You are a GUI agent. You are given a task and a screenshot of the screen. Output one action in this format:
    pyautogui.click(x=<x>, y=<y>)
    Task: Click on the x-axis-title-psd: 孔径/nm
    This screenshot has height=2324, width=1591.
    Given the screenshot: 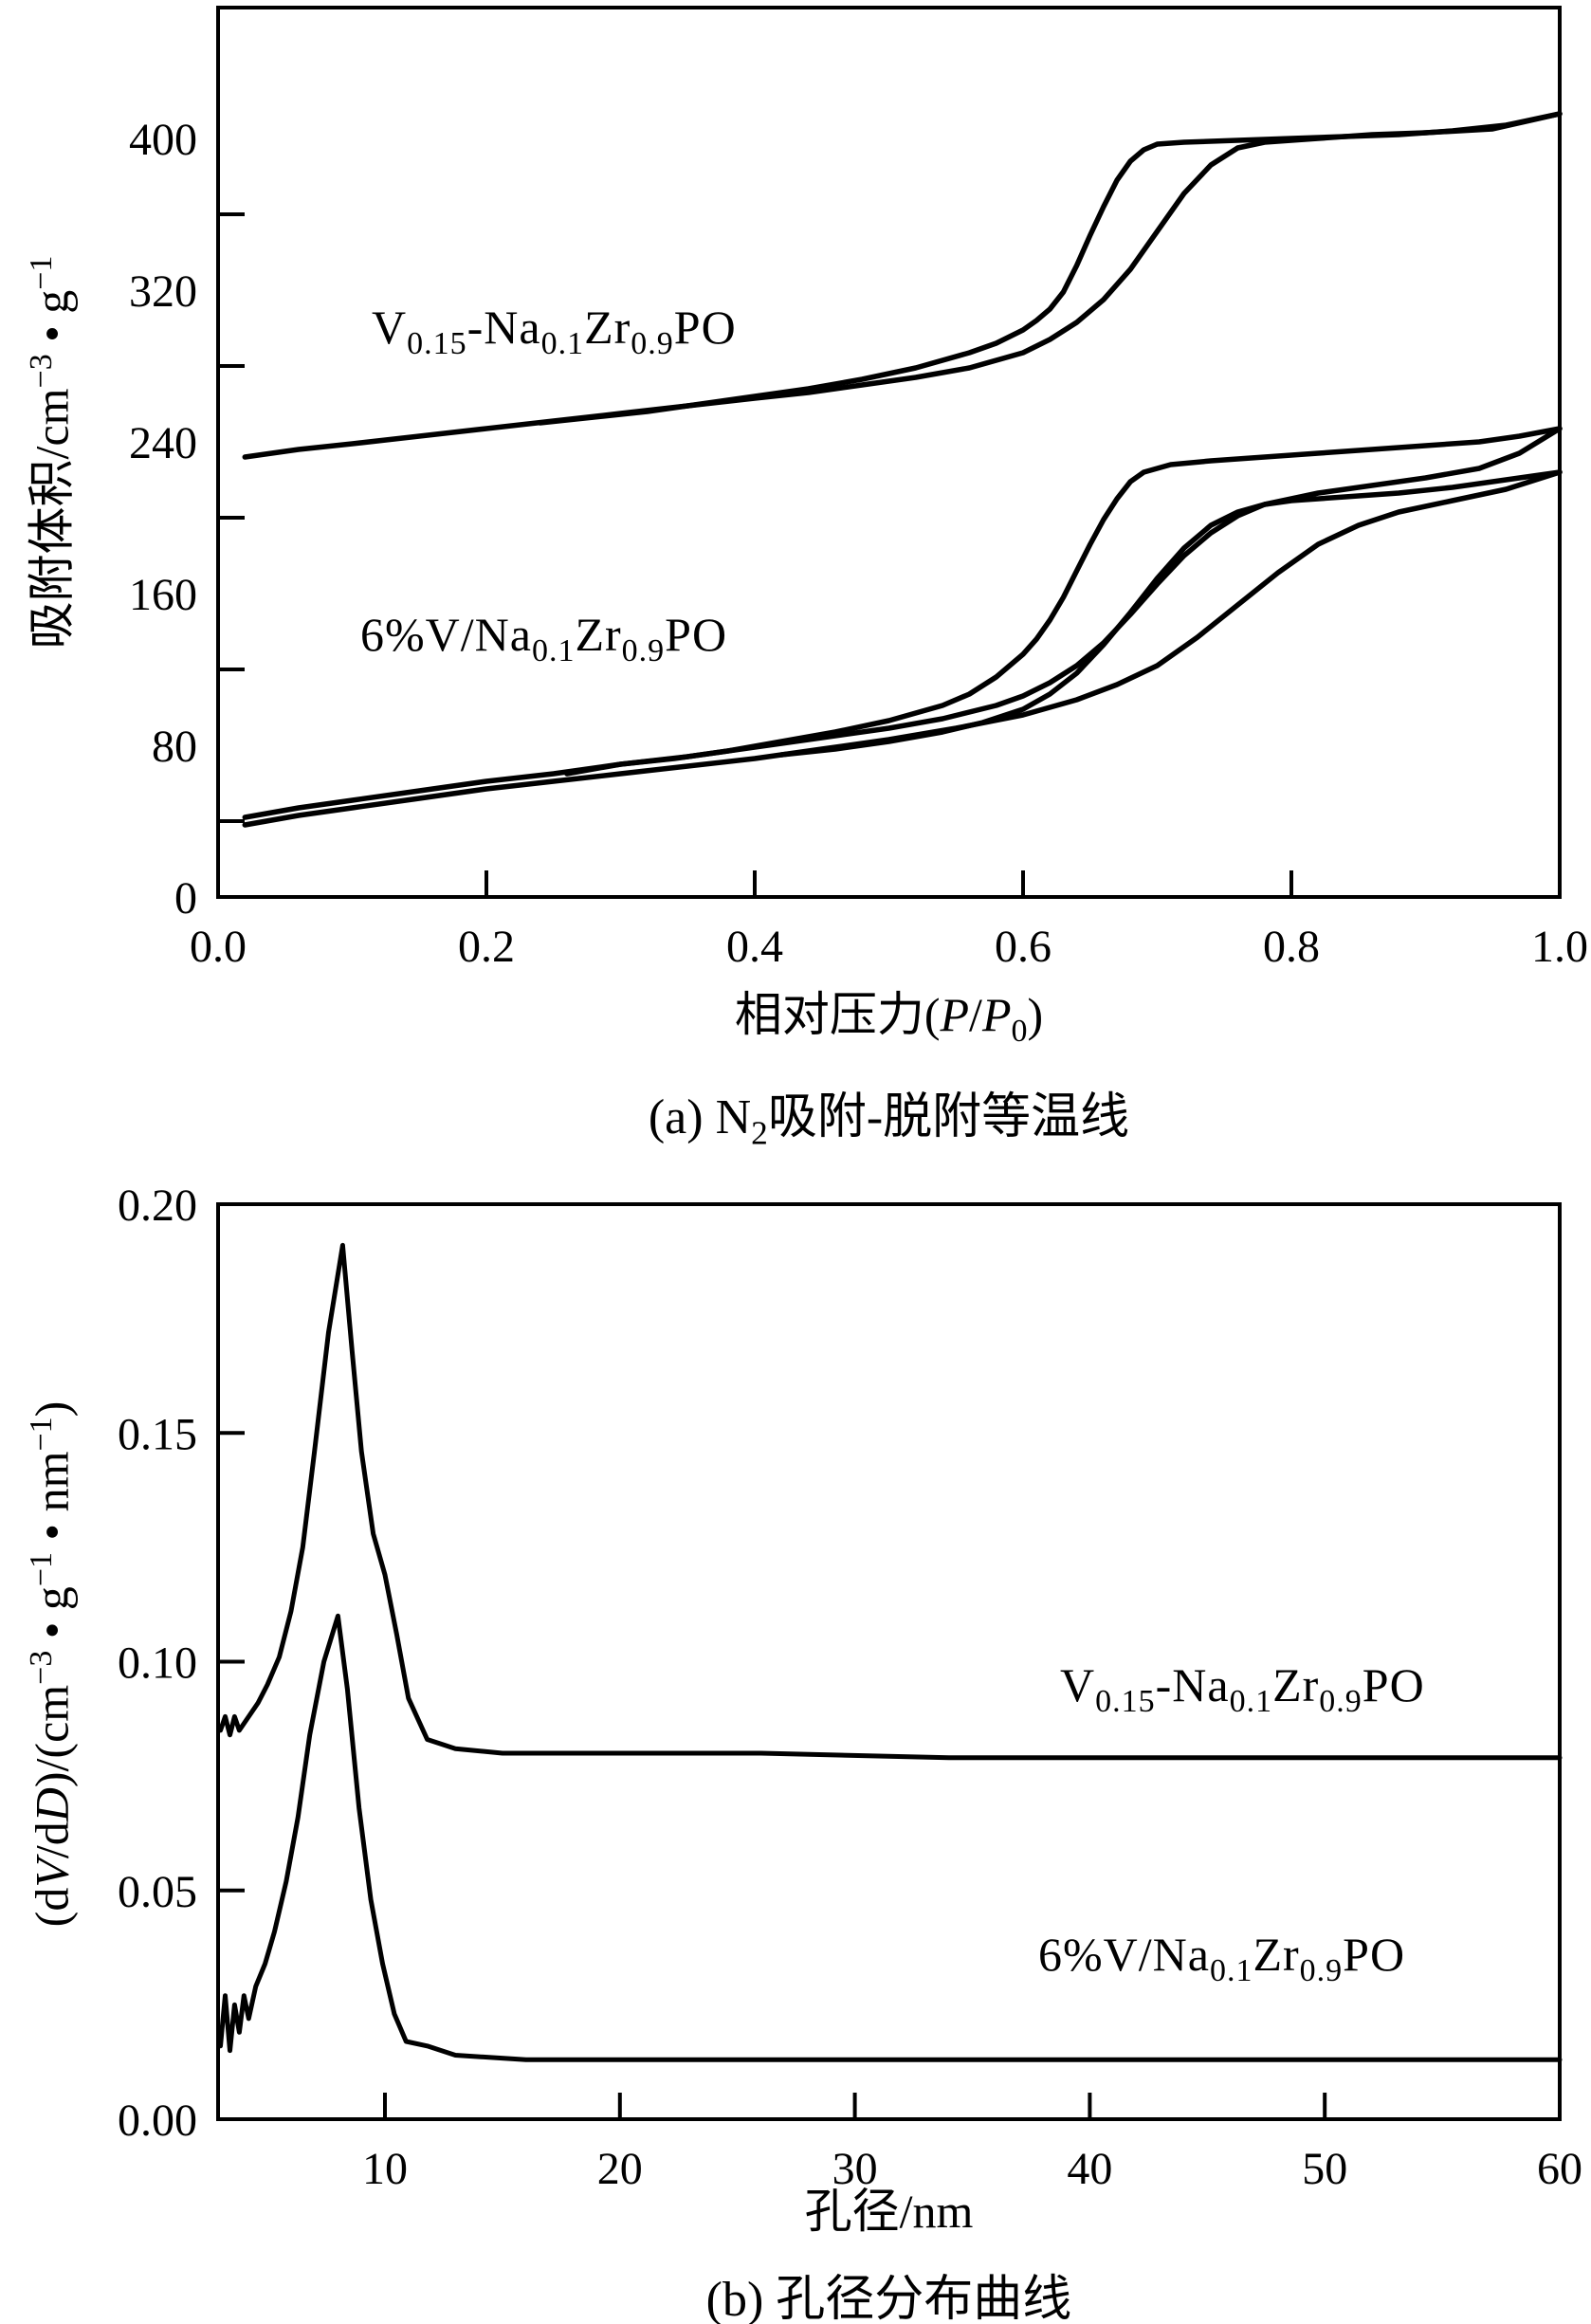 What is the action you would take?
    pyautogui.click(x=889, y=2211)
    